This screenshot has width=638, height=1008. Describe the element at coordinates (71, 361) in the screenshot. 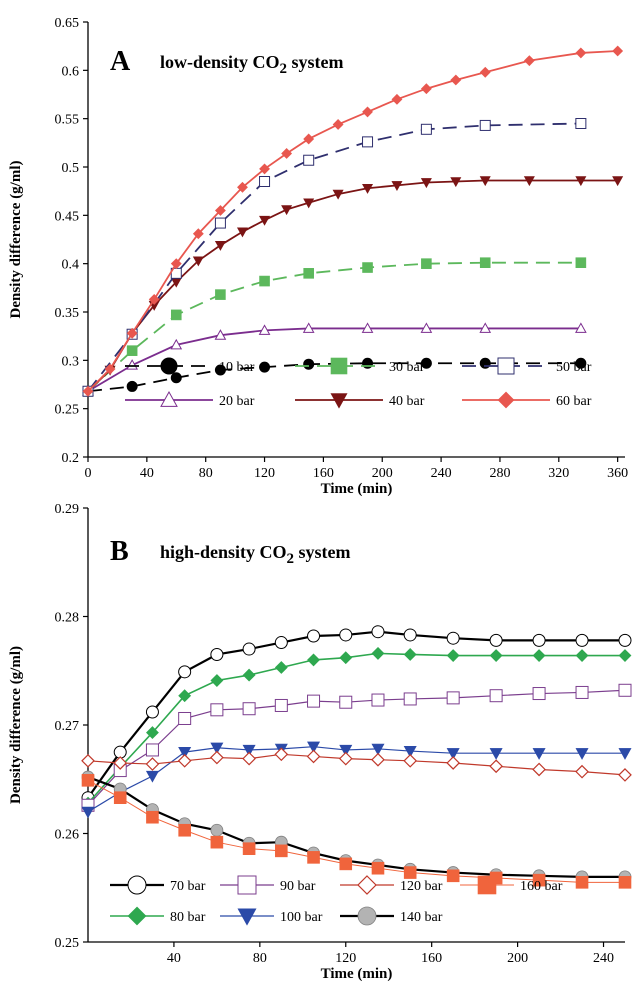

I see `y-tick-label: 0.3` at that location.